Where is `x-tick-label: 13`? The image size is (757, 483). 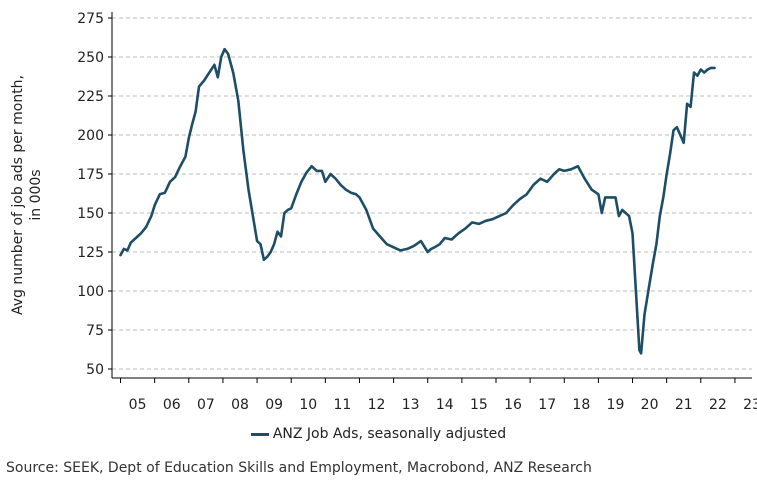 x-tick-label: 13 is located at coordinates (411, 405).